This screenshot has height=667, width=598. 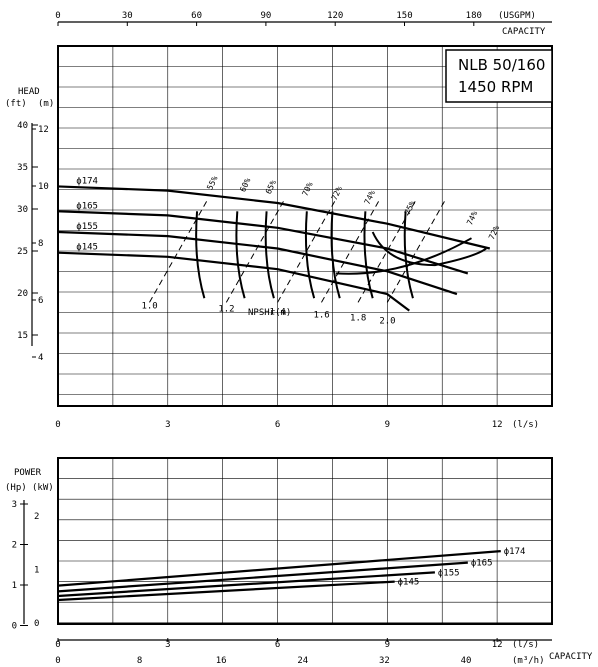 What do you see at coordinates (40, 301) in the screenshot?
I see `head-m-tick-label: 6` at bounding box center [40, 301].